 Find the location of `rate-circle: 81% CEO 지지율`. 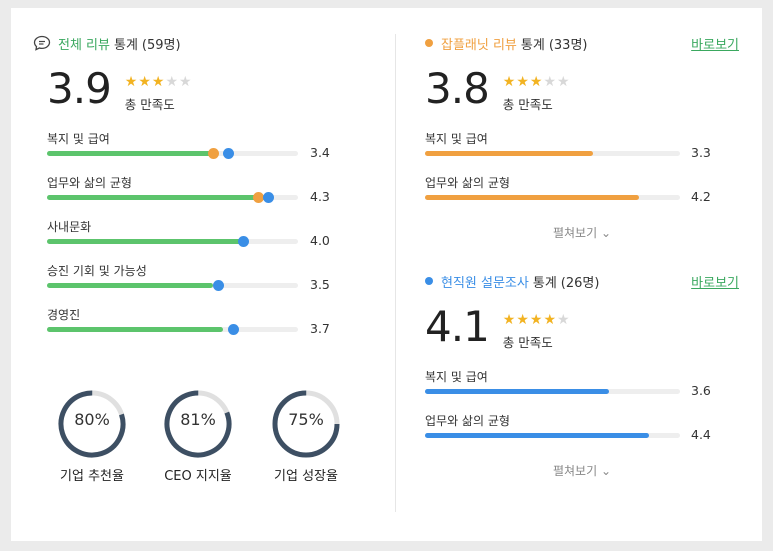

rate-circle: 81% CEO 지지율 is located at coordinates (198, 436).